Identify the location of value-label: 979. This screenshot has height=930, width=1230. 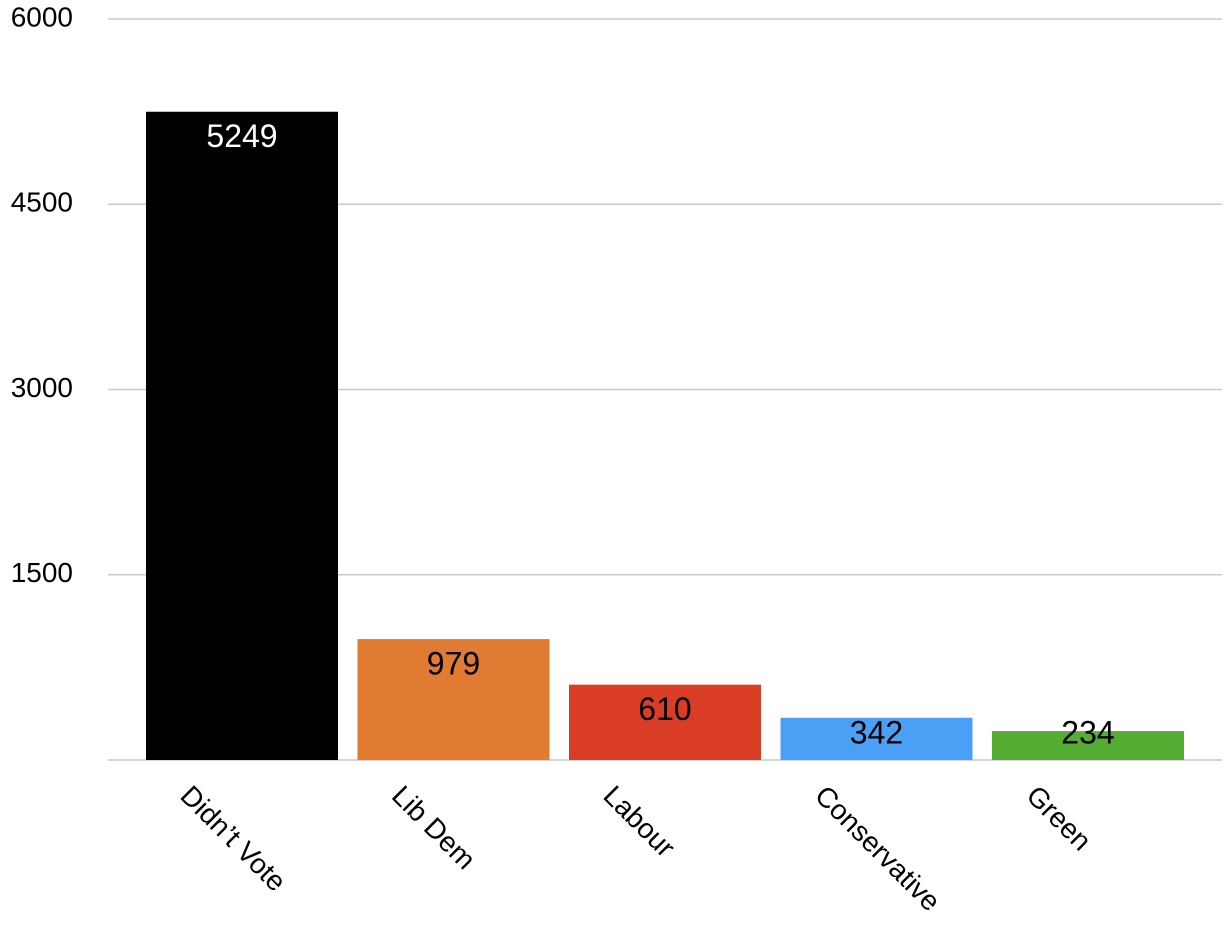
(453, 664).